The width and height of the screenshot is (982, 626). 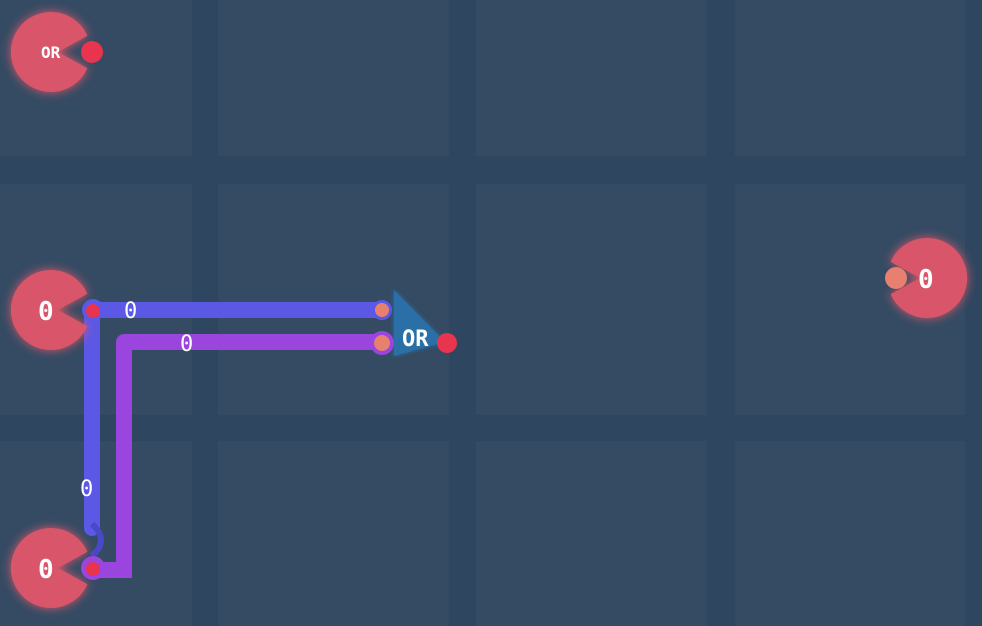 I want to click on or-node: OR, so click(x=56, y=52).